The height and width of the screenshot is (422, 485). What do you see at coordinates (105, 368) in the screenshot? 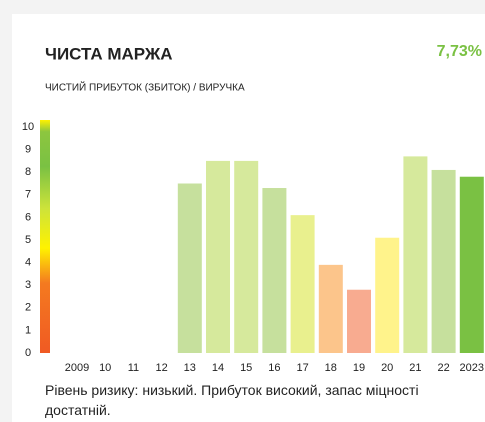
I see `x-tick-label: 10` at bounding box center [105, 368].